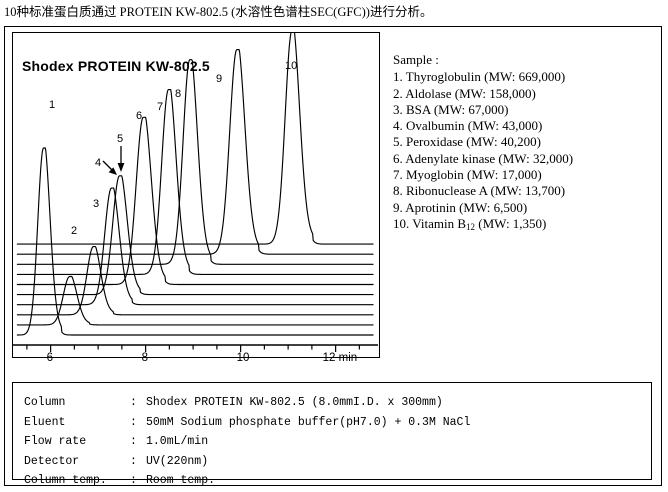  Describe the element at coordinates (291, 66) in the screenshot. I see `peak-number-label: 10` at that location.